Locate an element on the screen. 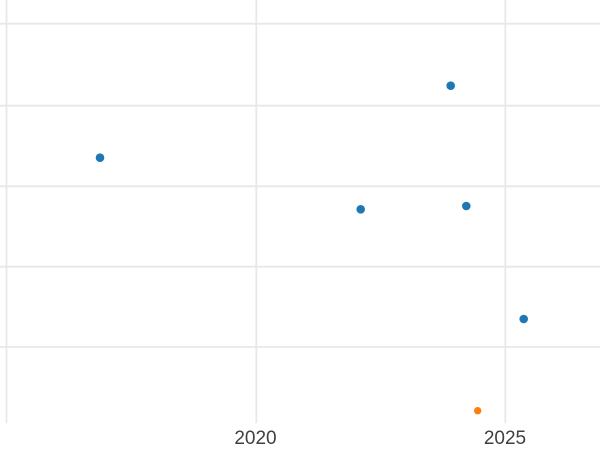  x-tick-label: 2020 is located at coordinates (255, 438).